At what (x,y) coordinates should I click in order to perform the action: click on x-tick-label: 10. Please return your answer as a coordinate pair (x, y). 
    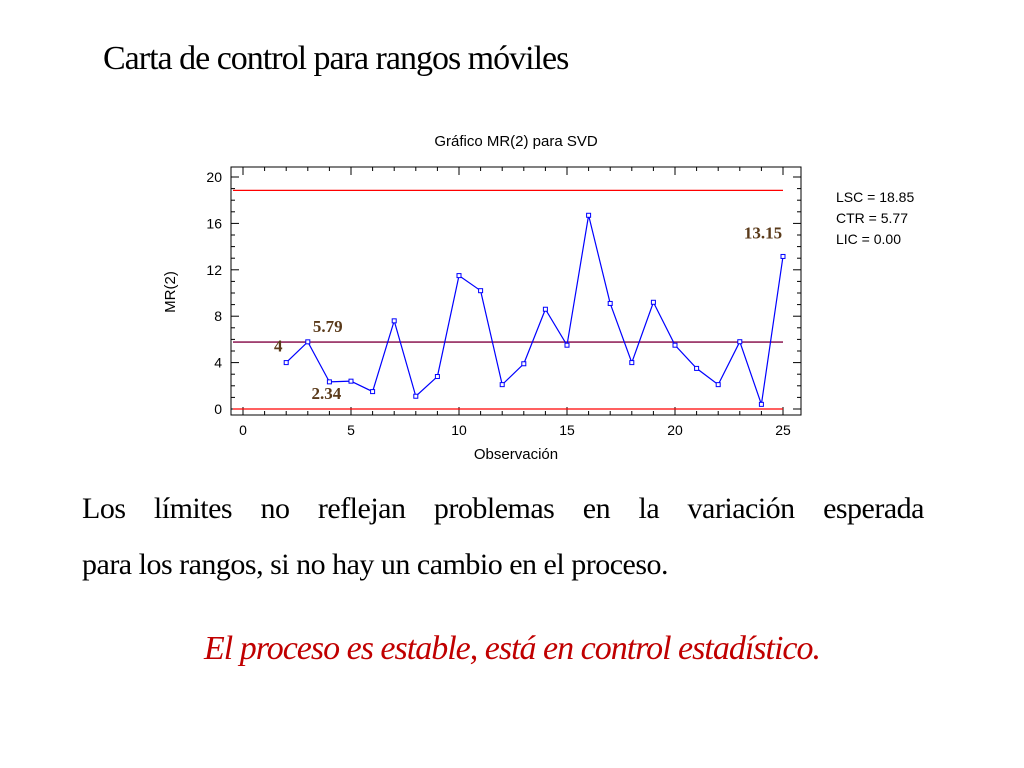
    Looking at the image, I should click on (459, 430).